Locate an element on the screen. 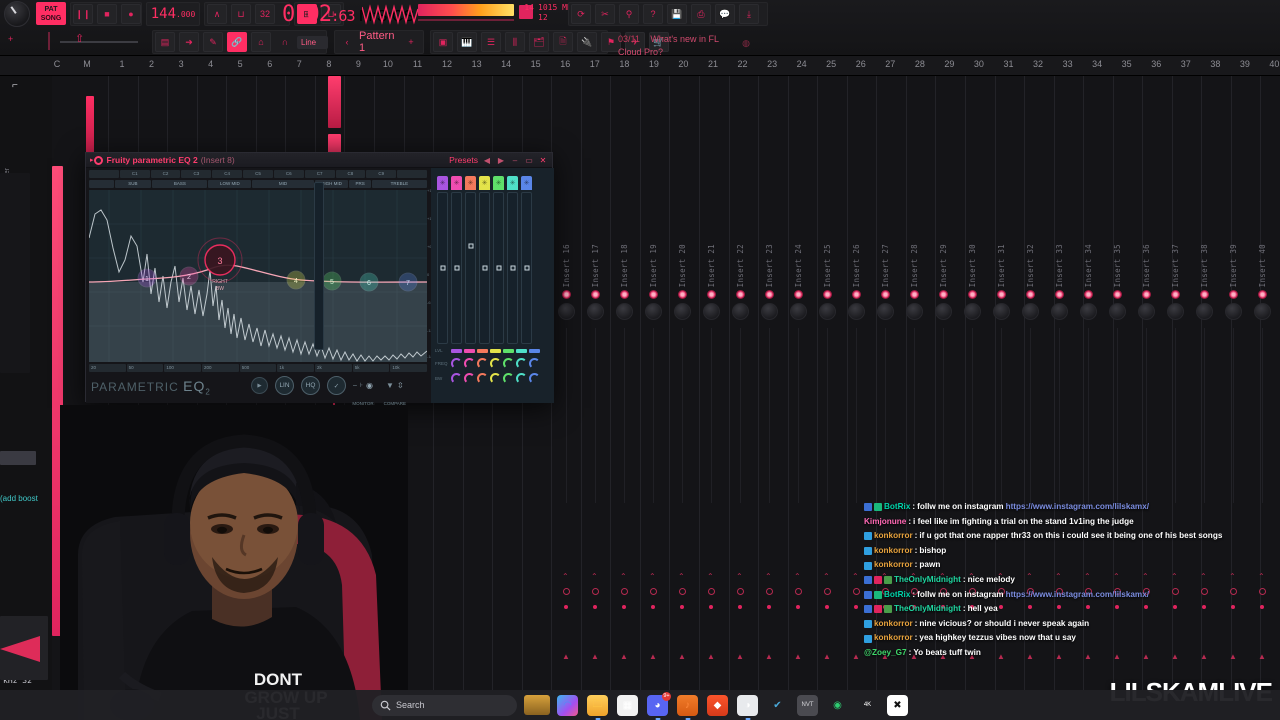 The height and width of the screenshot is (720, 1280). ruler-bar-number: 28 is located at coordinates (919, 64).